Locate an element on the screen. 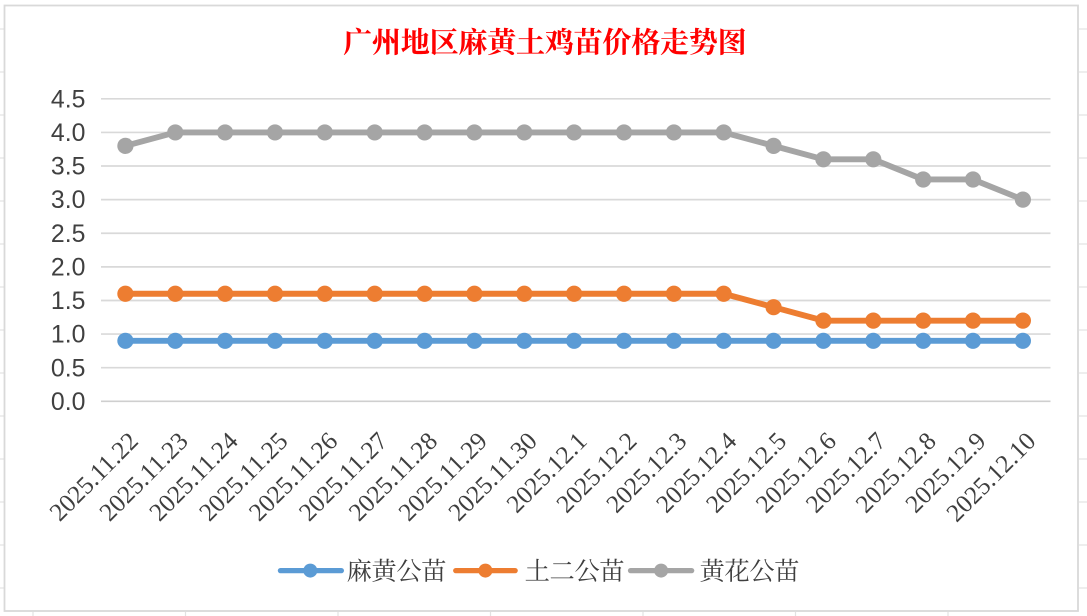 This screenshot has width=1087, height=616. svg-text: 0.5 is located at coordinates (68, 368).